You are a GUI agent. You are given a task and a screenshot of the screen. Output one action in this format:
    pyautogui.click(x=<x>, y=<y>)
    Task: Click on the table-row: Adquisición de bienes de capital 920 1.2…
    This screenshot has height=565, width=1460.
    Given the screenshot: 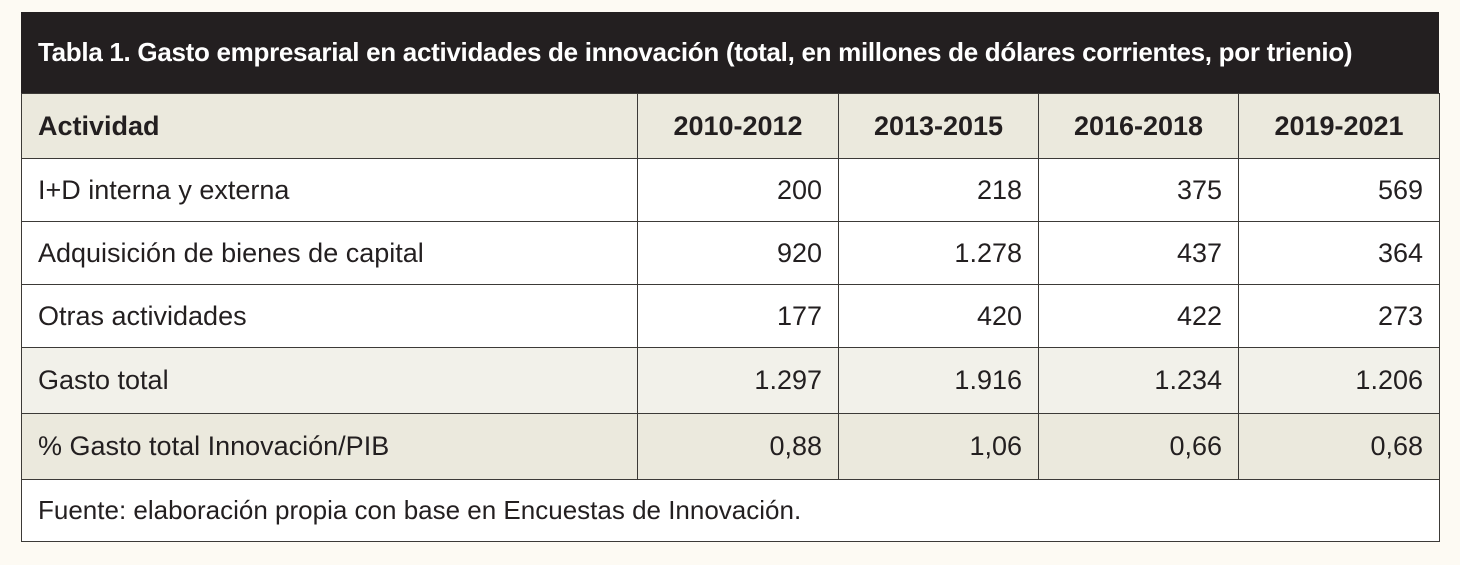 What is the action you would take?
    pyautogui.click(x=730, y=253)
    